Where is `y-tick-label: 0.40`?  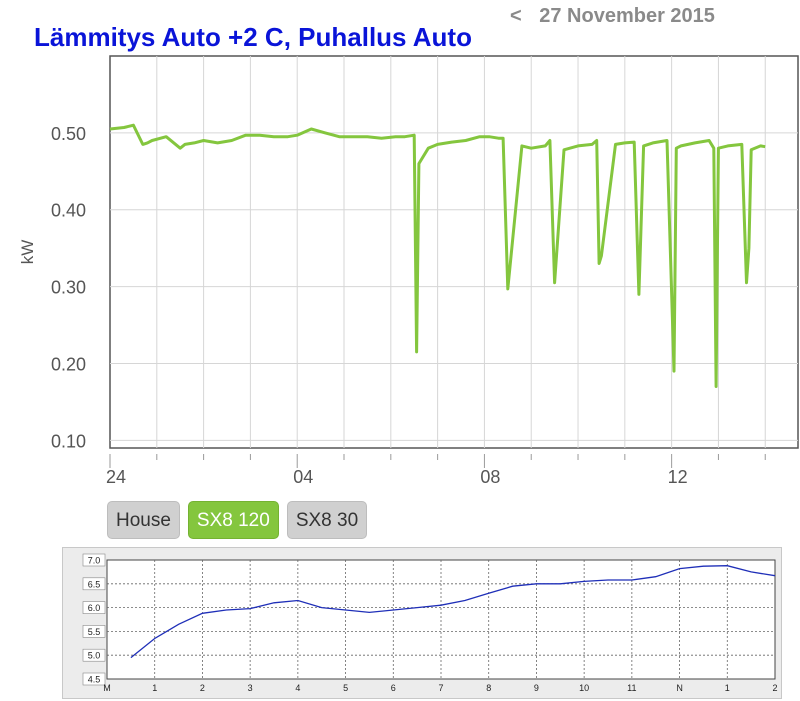 y-tick-label: 0.40 is located at coordinates (68, 211).